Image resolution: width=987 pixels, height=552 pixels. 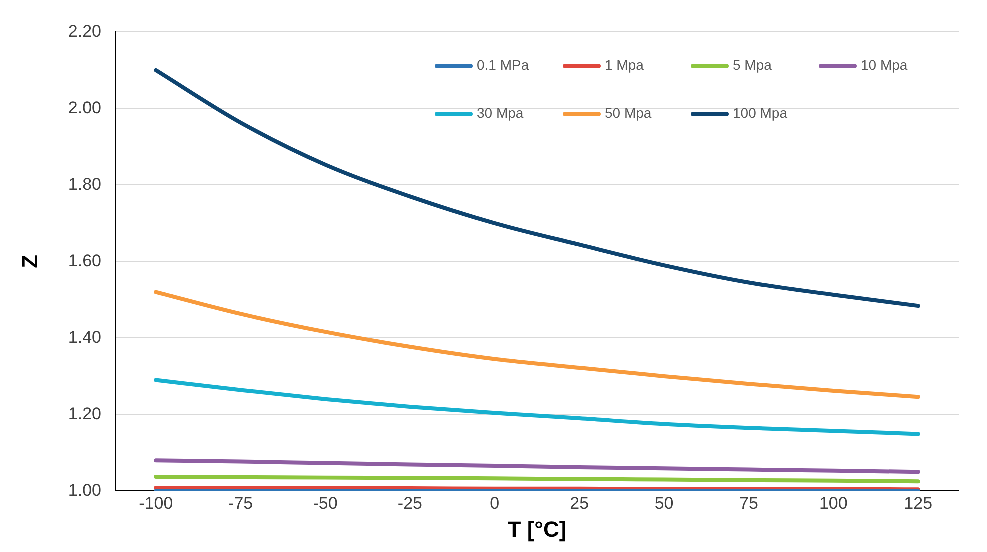 What do you see at coordinates (156, 504) in the screenshot?
I see `x-tick-label: -100` at bounding box center [156, 504].